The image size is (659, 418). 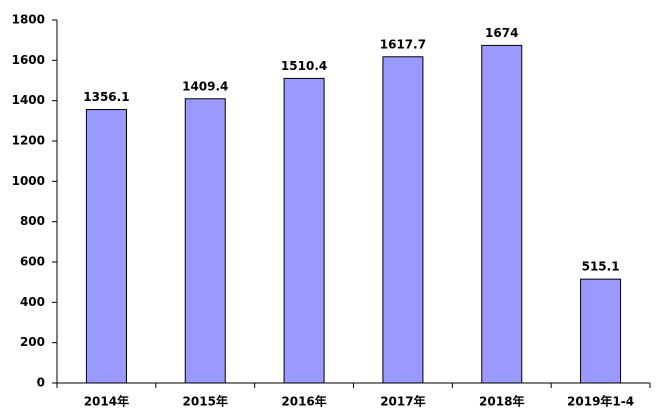 I want to click on x-tick-label: 2015年, so click(x=205, y=401).